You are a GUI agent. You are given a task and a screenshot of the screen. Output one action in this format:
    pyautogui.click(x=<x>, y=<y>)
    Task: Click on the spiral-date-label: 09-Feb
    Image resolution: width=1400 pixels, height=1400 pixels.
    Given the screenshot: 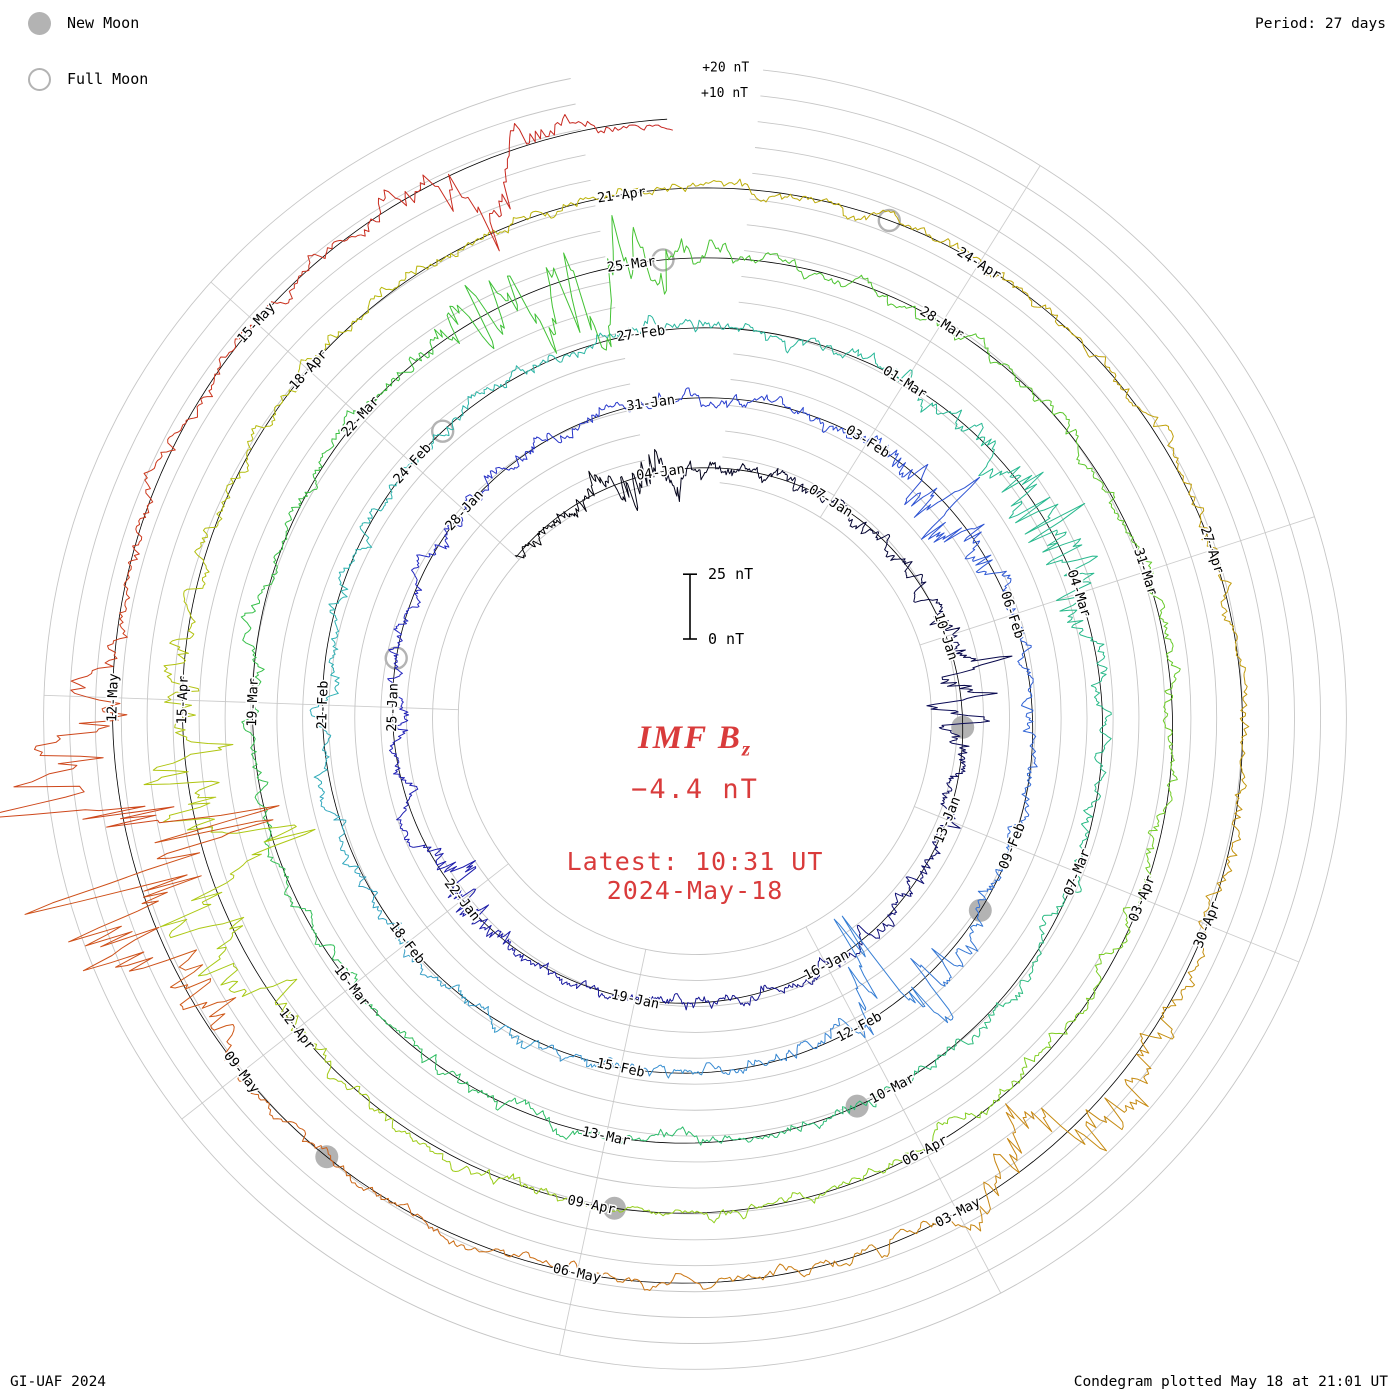 What is the action you would take?
    pyautogui.click(x=1012, y=846)
    